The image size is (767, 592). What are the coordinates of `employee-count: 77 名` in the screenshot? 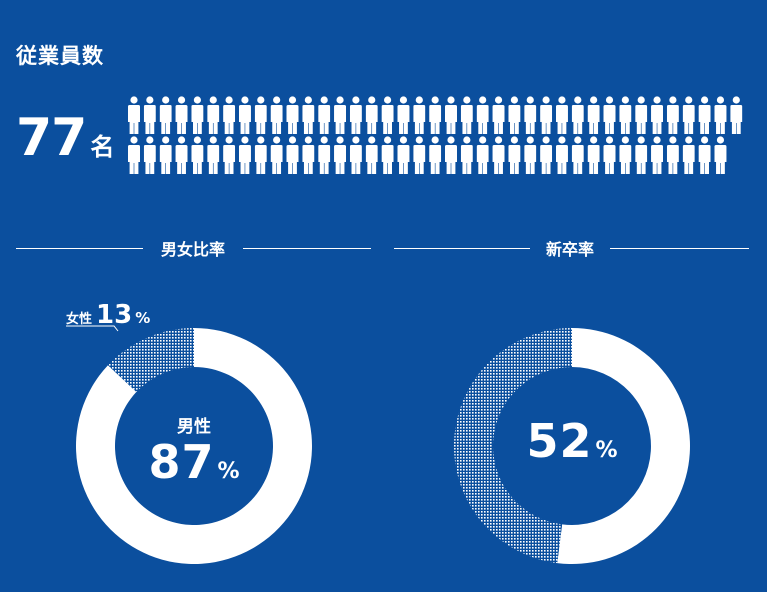 It's located at (65, 138).